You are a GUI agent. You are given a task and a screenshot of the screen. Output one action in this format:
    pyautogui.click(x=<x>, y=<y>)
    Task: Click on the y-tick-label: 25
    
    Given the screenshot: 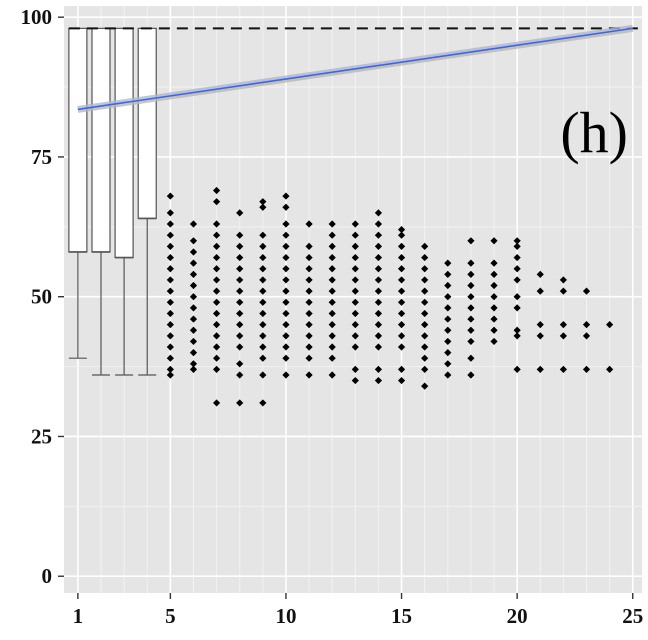 What is the action you would take?
    pyautogui.click(x=41, y=436)
    